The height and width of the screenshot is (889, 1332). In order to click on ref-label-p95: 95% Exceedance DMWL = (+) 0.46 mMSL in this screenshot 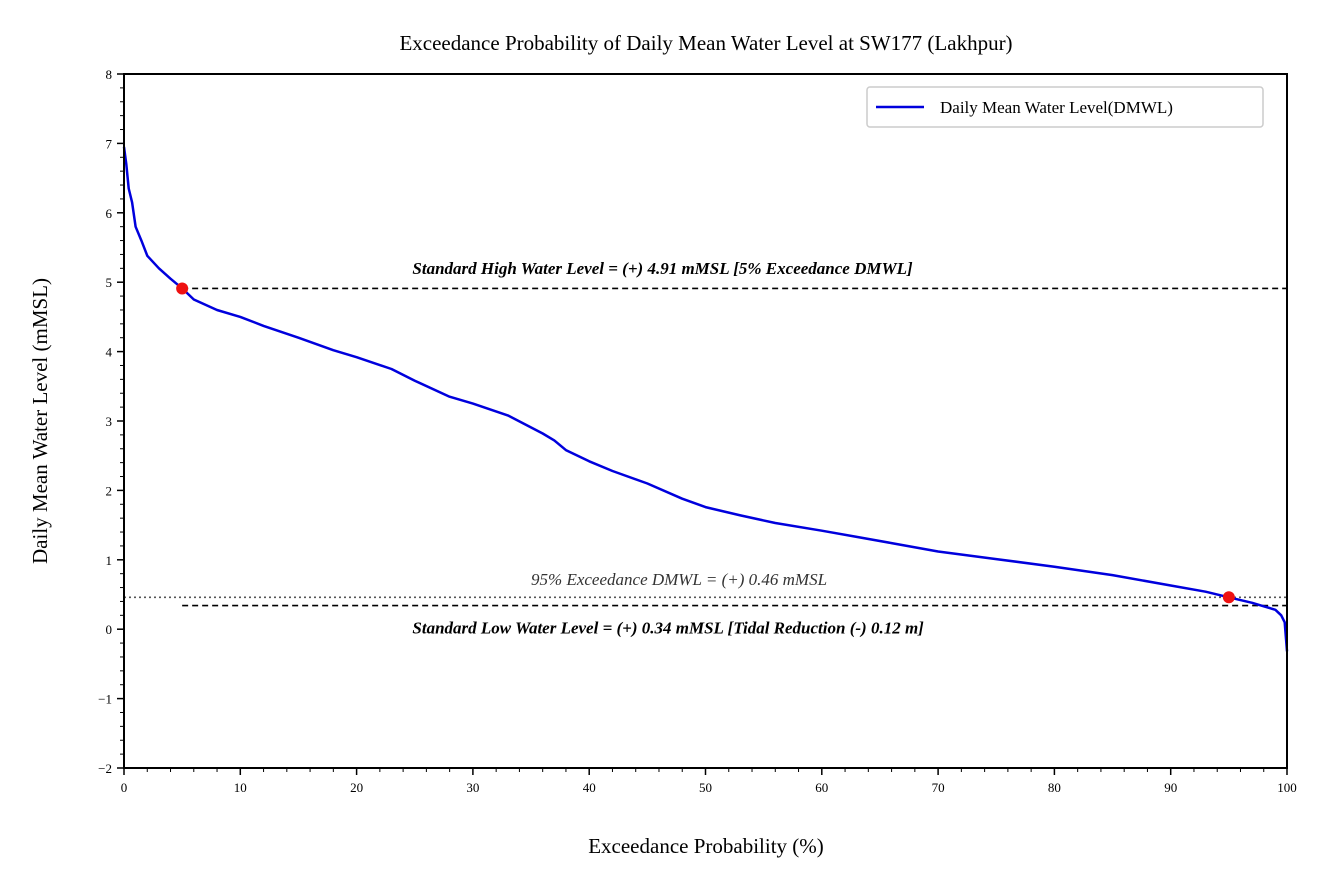, I will do `click(679, 579)`.